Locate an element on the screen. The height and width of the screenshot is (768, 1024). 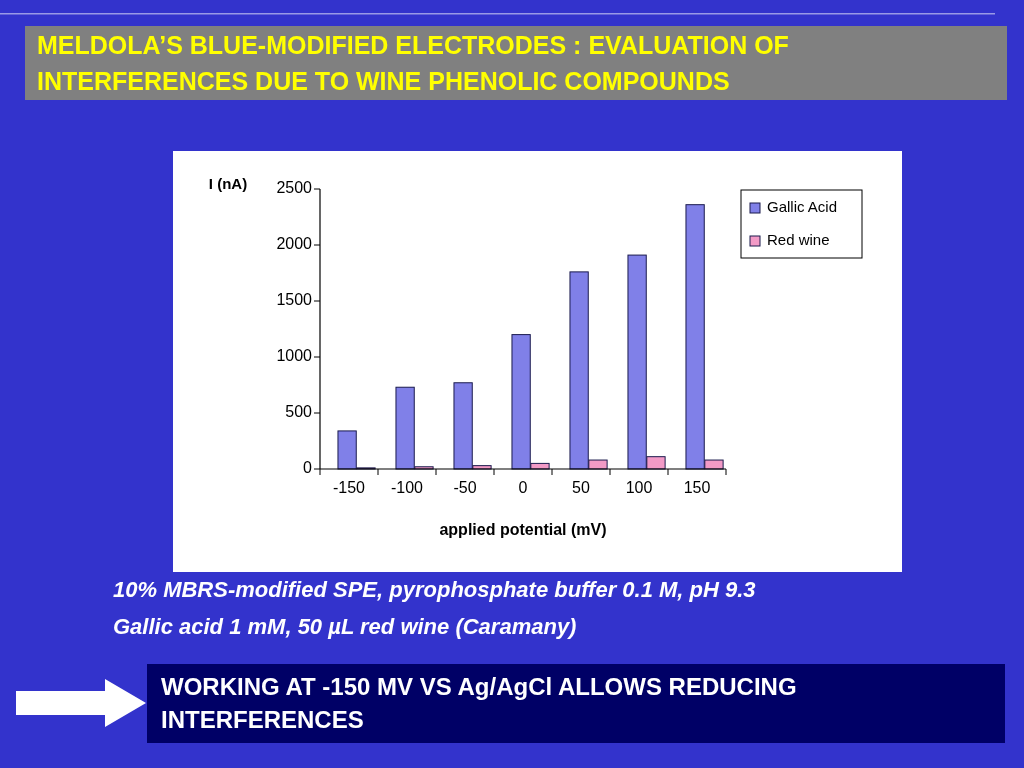
y-tick-label: 0 is located at coordinates (308, 468).